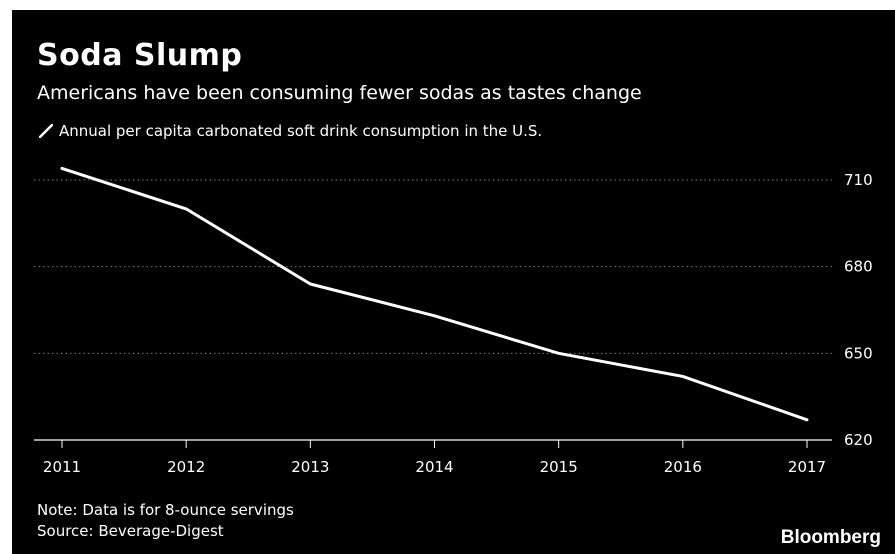 The width and height of the screenshot is (895, 554). I want to click on x-tick-label: 2012, so click(186, 467).